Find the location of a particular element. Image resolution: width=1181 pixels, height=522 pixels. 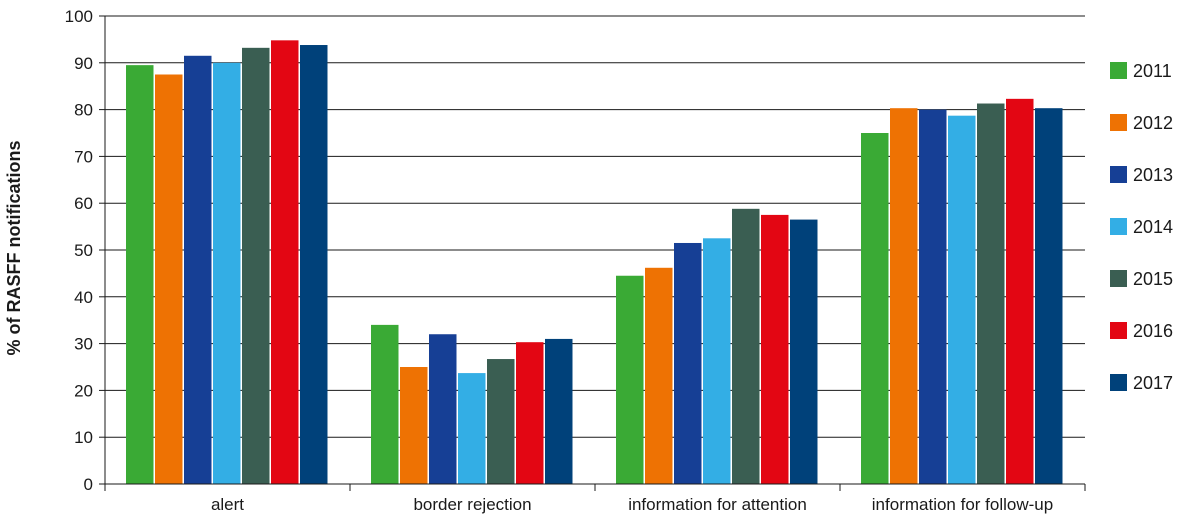

legend-item: 2016 is located at coordinates (1141, 331).